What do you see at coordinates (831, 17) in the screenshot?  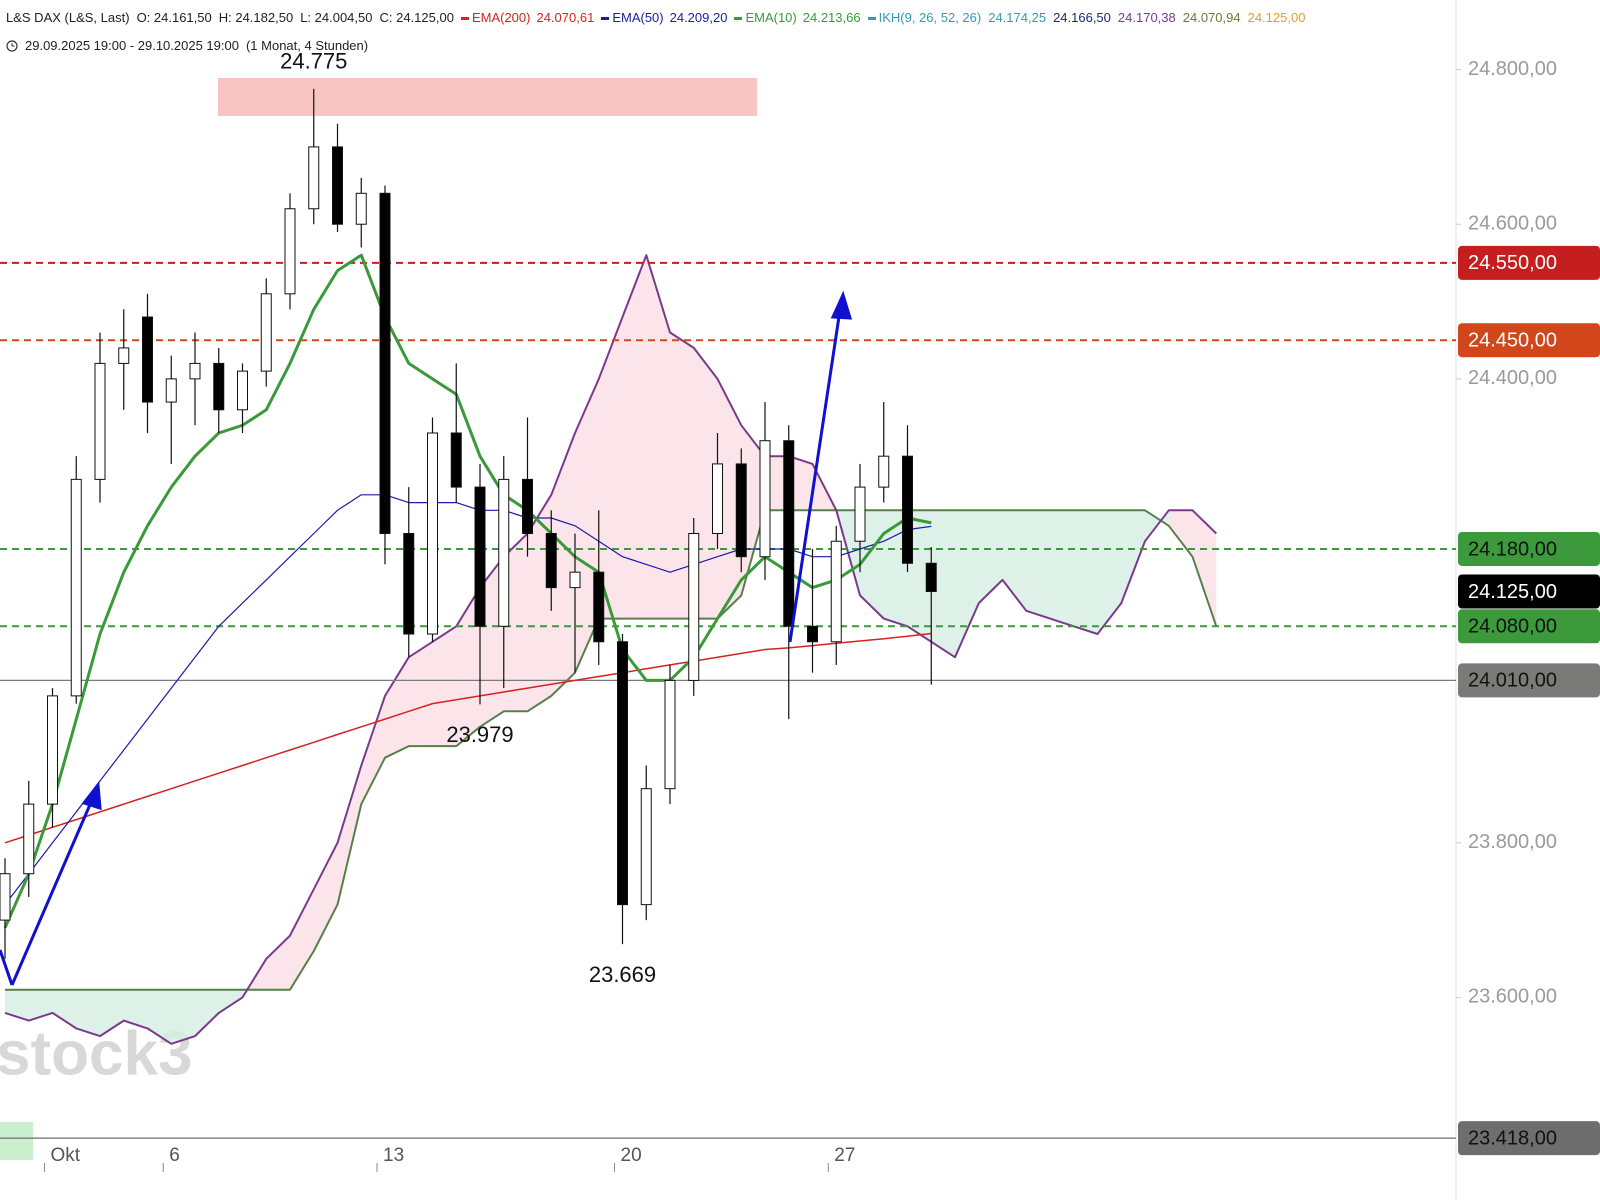 I see `legend-value: 24.213,66` at bounding box center [831, 17].